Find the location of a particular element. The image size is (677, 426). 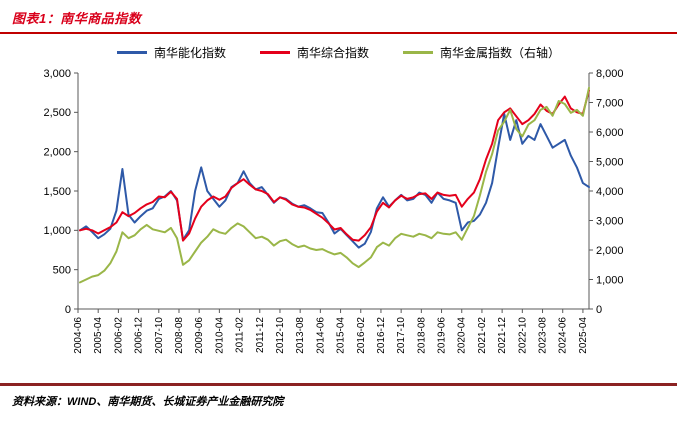

legend-swatch-composite-line is located at coordinates (274, 52).